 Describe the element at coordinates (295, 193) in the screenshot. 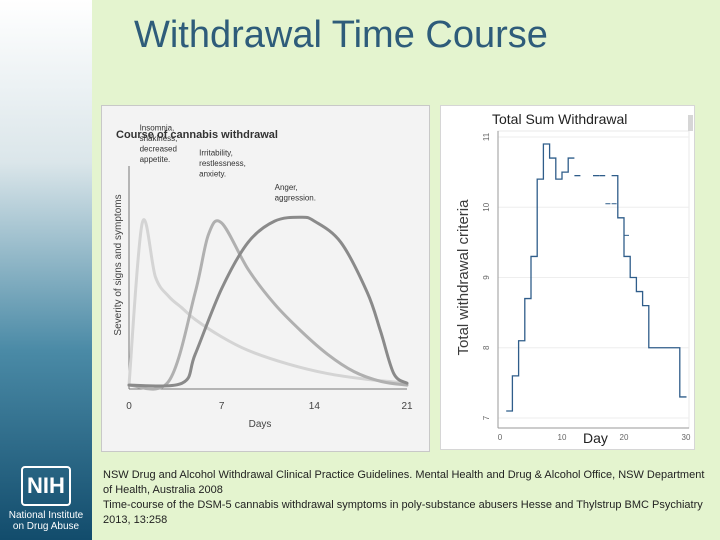

I see `left-chart-annotation-3: Anger, aggression.` at that location.